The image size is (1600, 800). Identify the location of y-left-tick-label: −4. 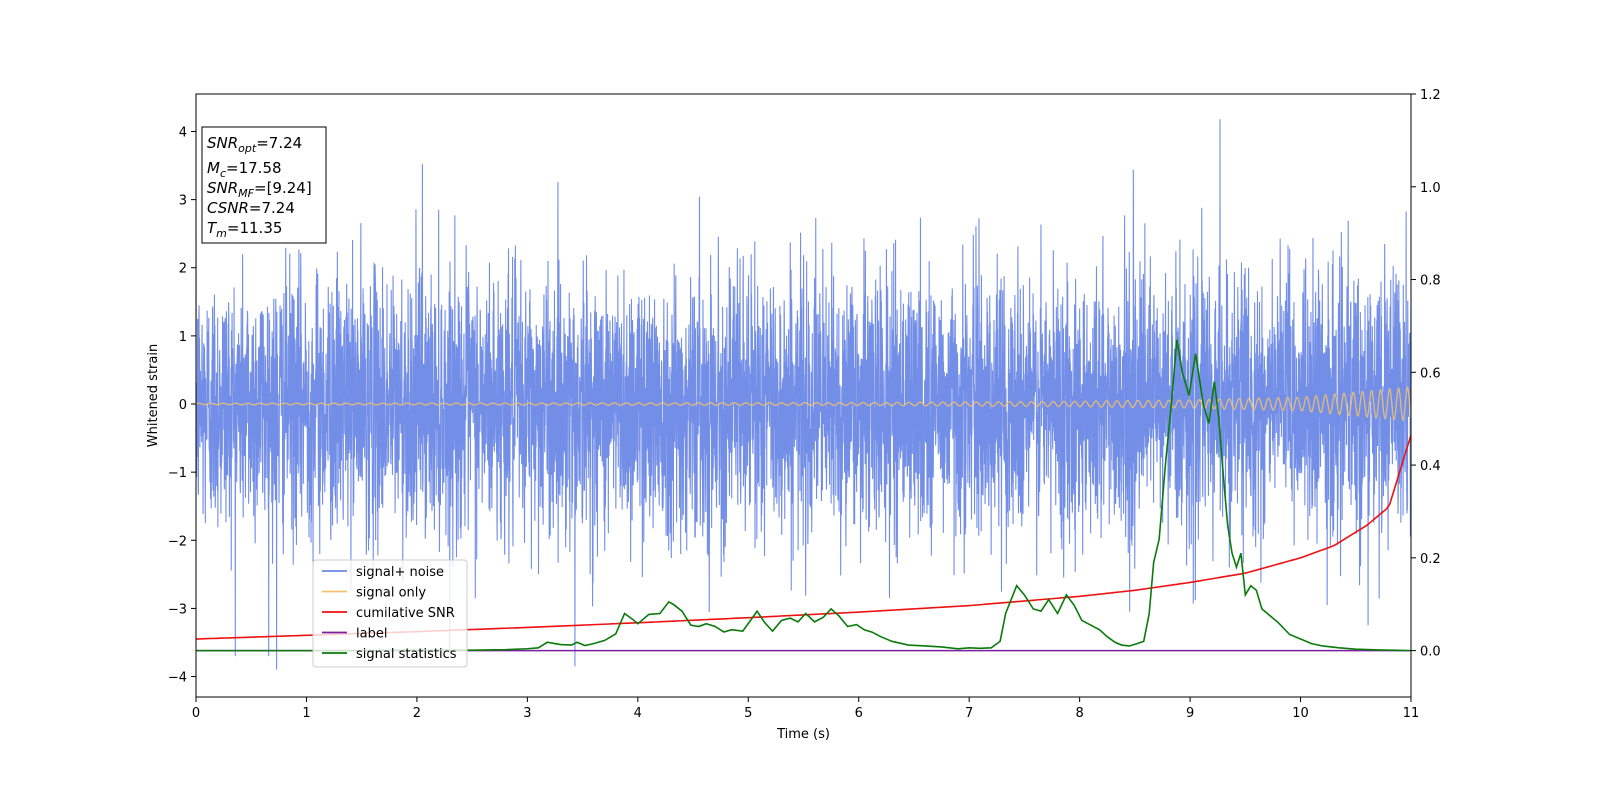
(177, 678).